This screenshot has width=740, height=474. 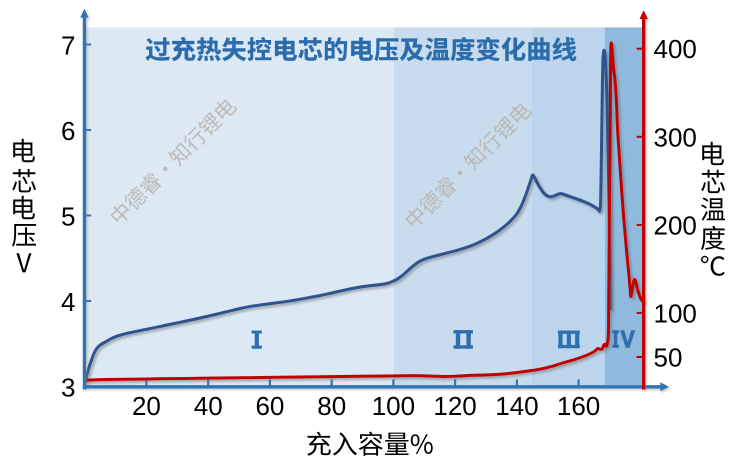 I want to click on svg-text: 20, so click(x=146, y=406).